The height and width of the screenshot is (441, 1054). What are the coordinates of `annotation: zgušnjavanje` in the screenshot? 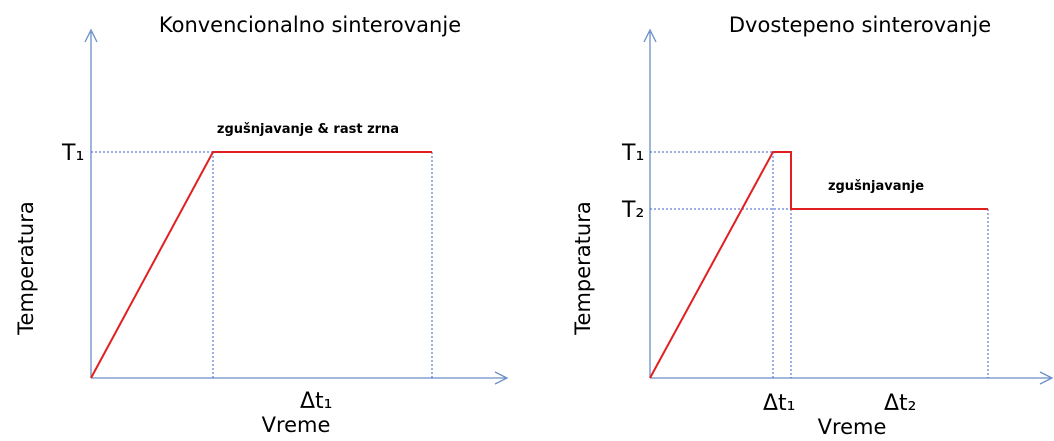 It's located at (876, 186).